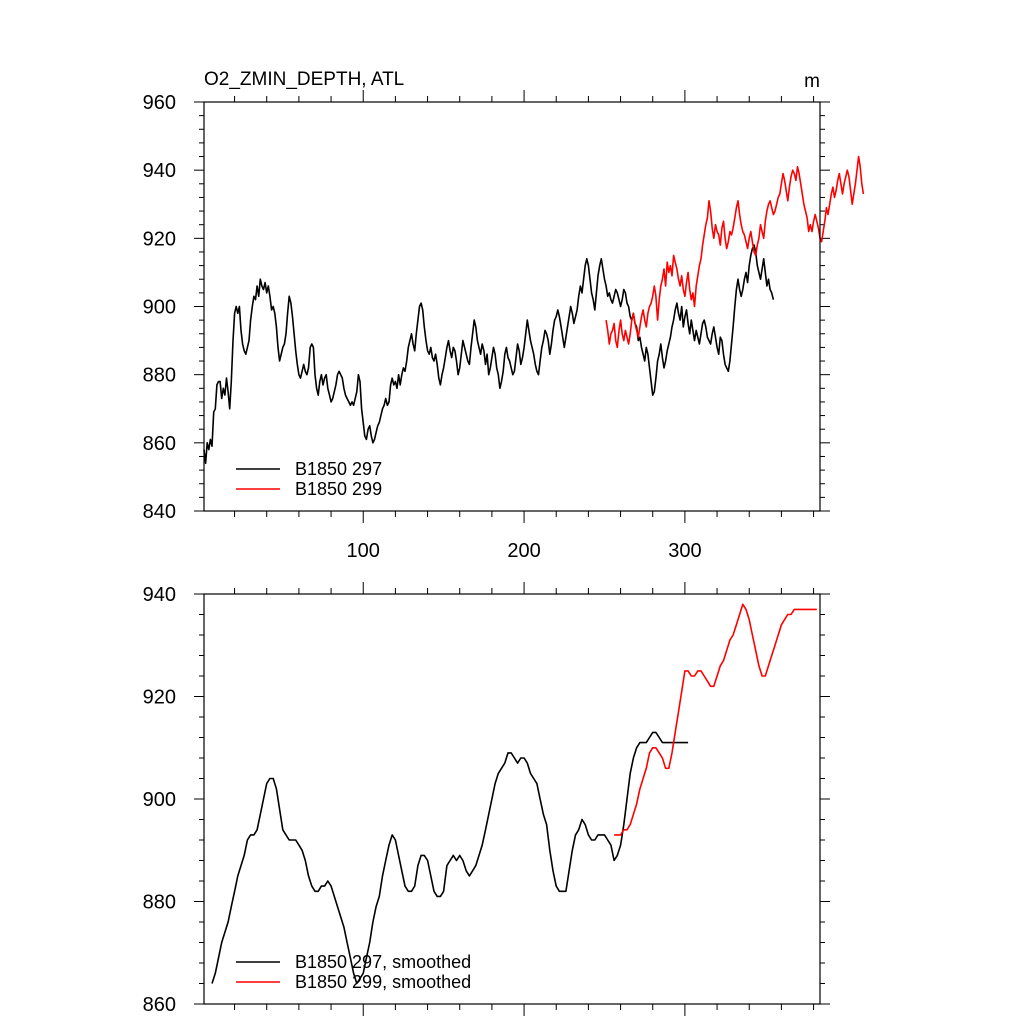  Describe the element at coordinates (684, 551) in the screenshot. I see `x-tick-label: 300` at that location.